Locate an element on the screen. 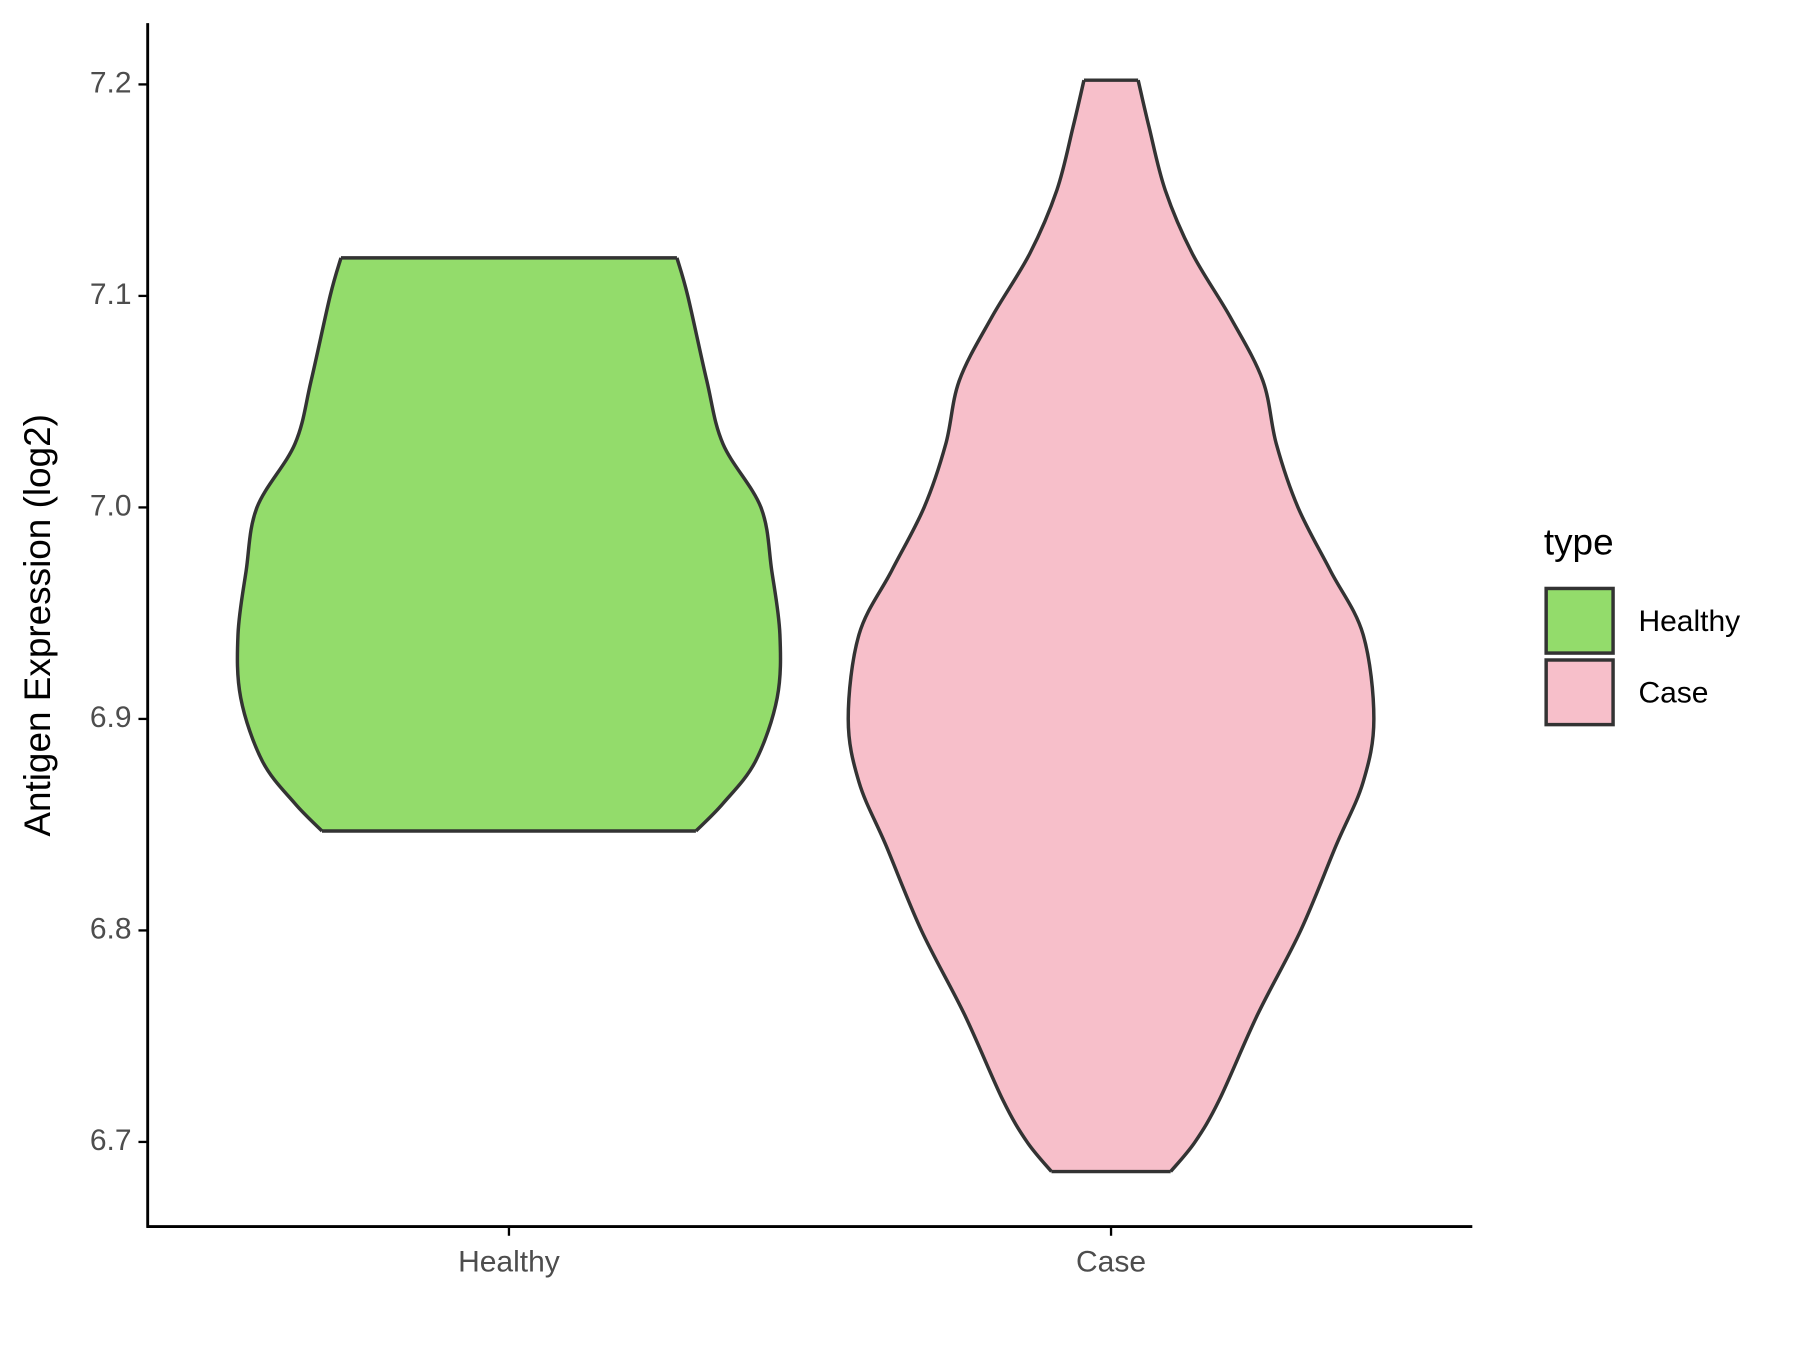 This screenshot has height=1350, width=1800. y-axis-title: Antigen Expression (log2) is located at coordinates (37, 625).